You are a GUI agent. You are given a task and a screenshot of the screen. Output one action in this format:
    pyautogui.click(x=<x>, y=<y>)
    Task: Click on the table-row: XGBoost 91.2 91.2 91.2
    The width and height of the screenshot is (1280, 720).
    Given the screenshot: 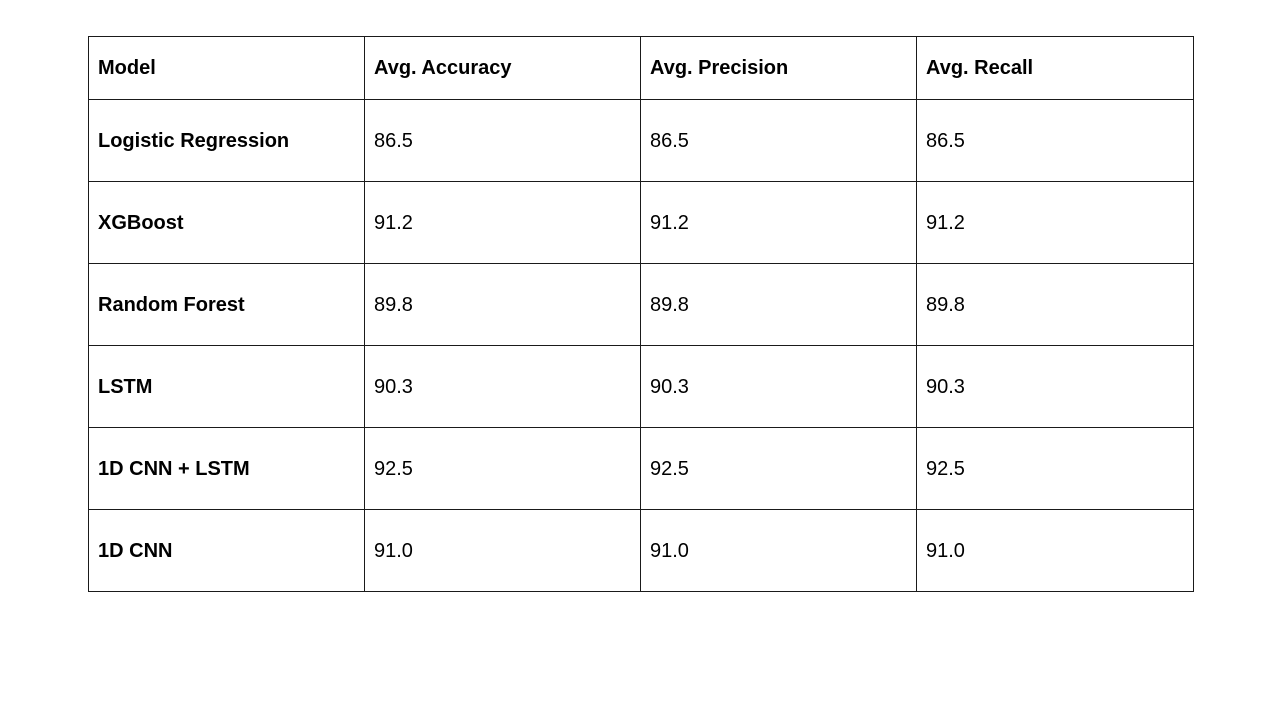 What is the action you would take?
    pyautogui.click(x=641, y=222)
    